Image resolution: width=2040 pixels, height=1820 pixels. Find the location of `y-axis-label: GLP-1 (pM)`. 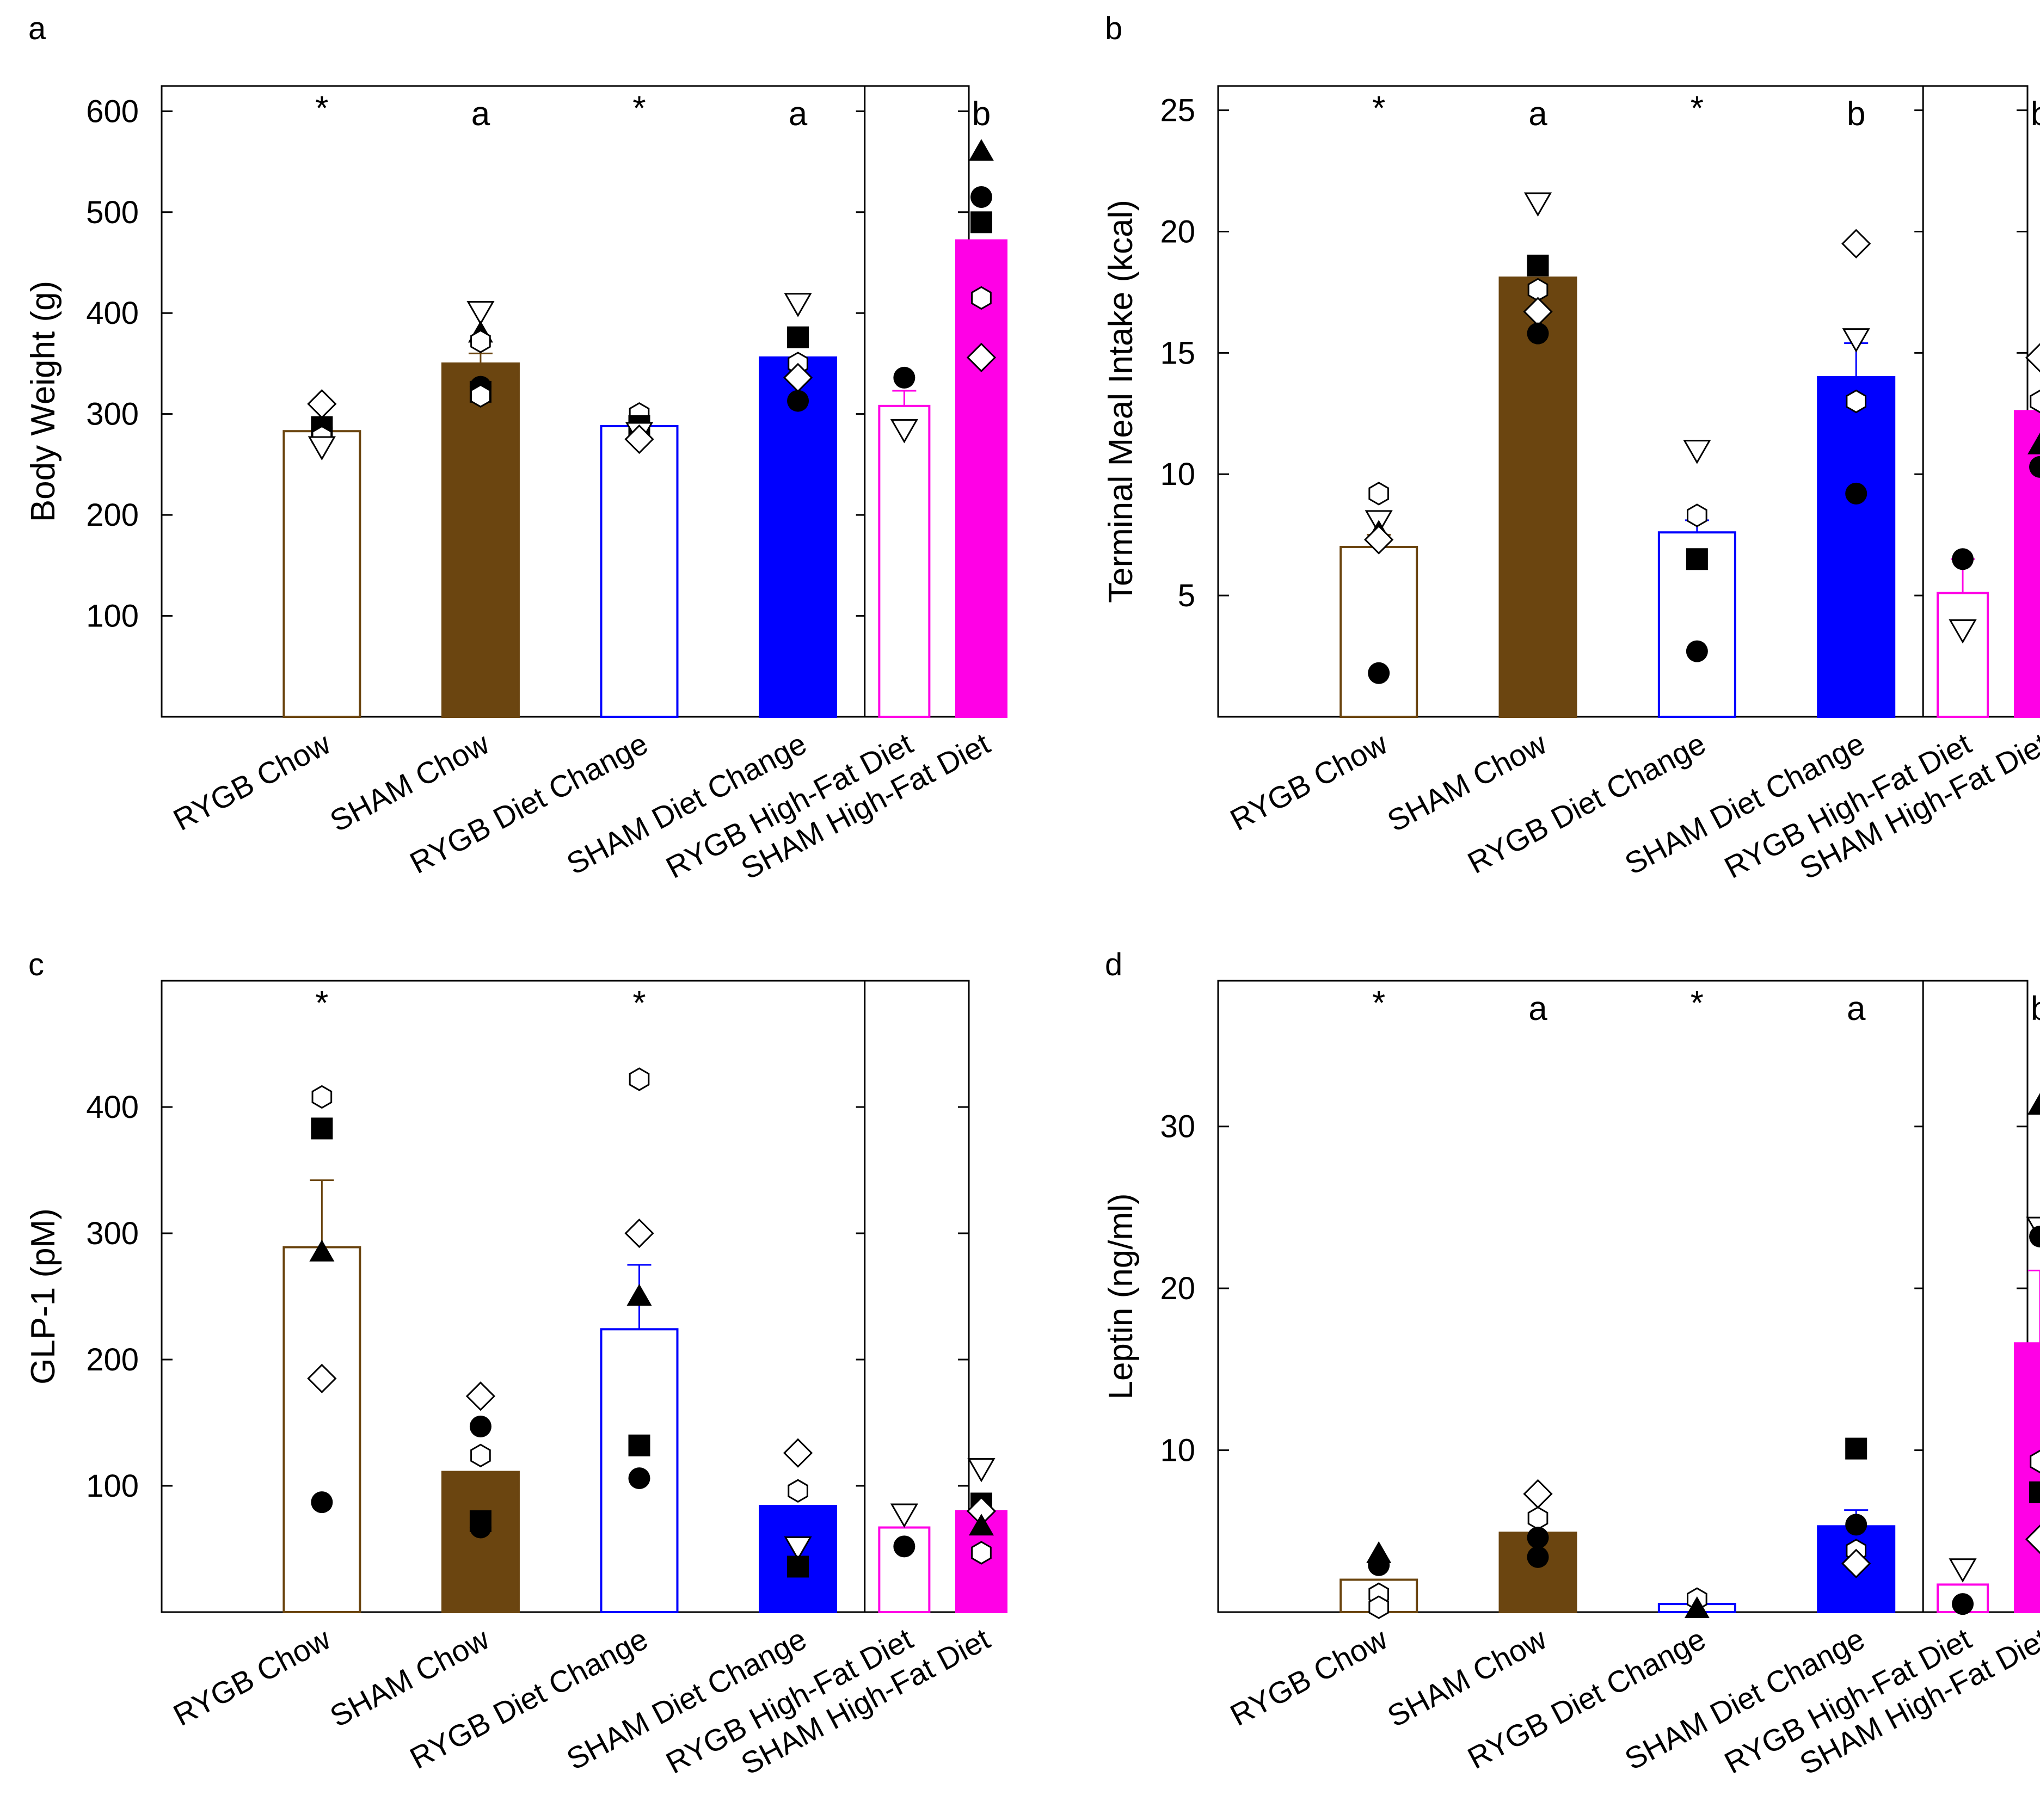

y-axis-label: GLP-1 (pM) is located at coordinates (43, 1296).